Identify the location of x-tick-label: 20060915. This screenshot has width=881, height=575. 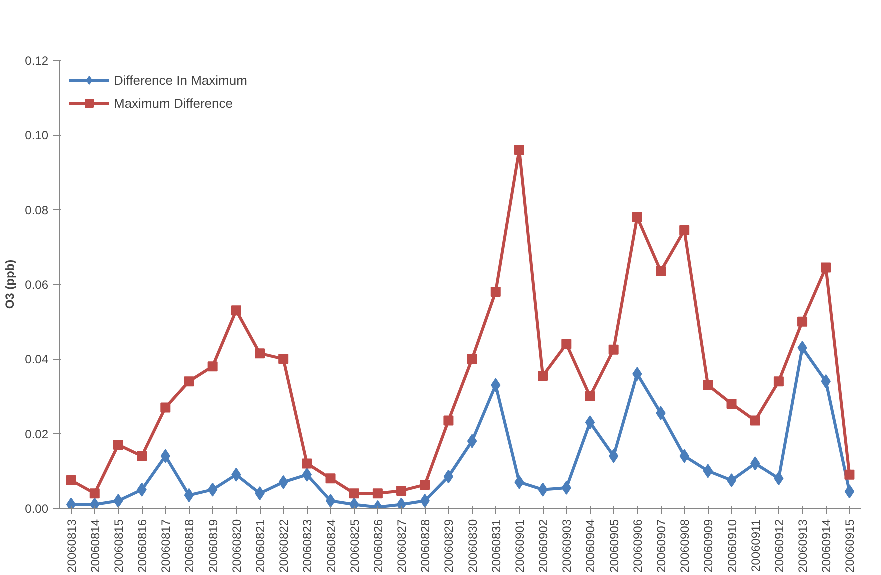
(850, 546).